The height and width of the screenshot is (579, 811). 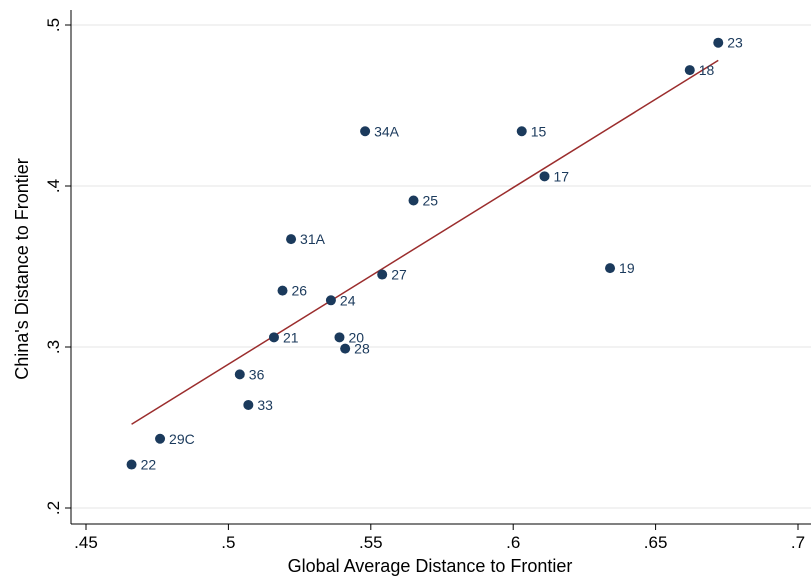 What do you see at coordinates (656, 542) in the screenshot?
I see `x-tick-label: .65` at bounding box center [656, 542].